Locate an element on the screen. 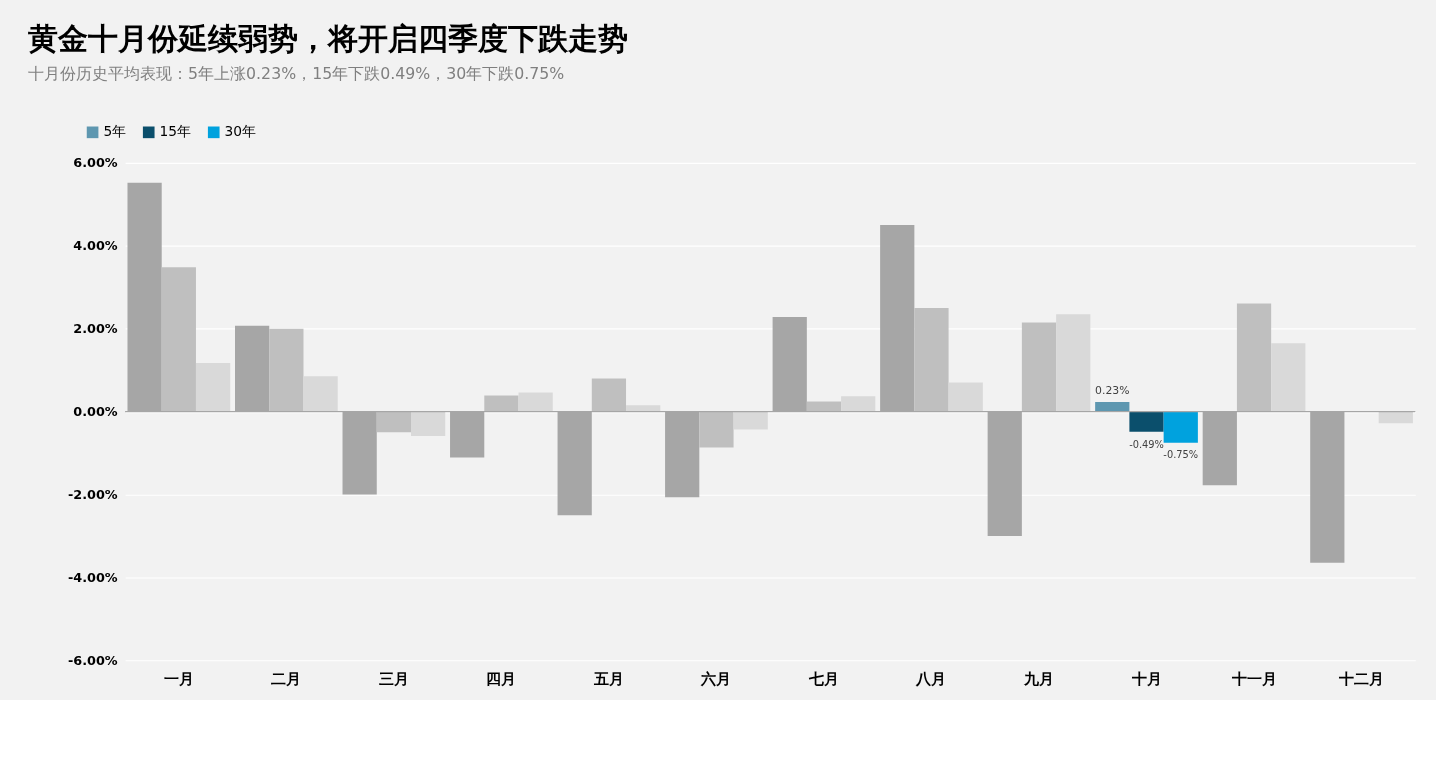 The height and width of the screenshot is (765, 1436). y-tick-label: 4.00% is located at coordinates (95, 246).